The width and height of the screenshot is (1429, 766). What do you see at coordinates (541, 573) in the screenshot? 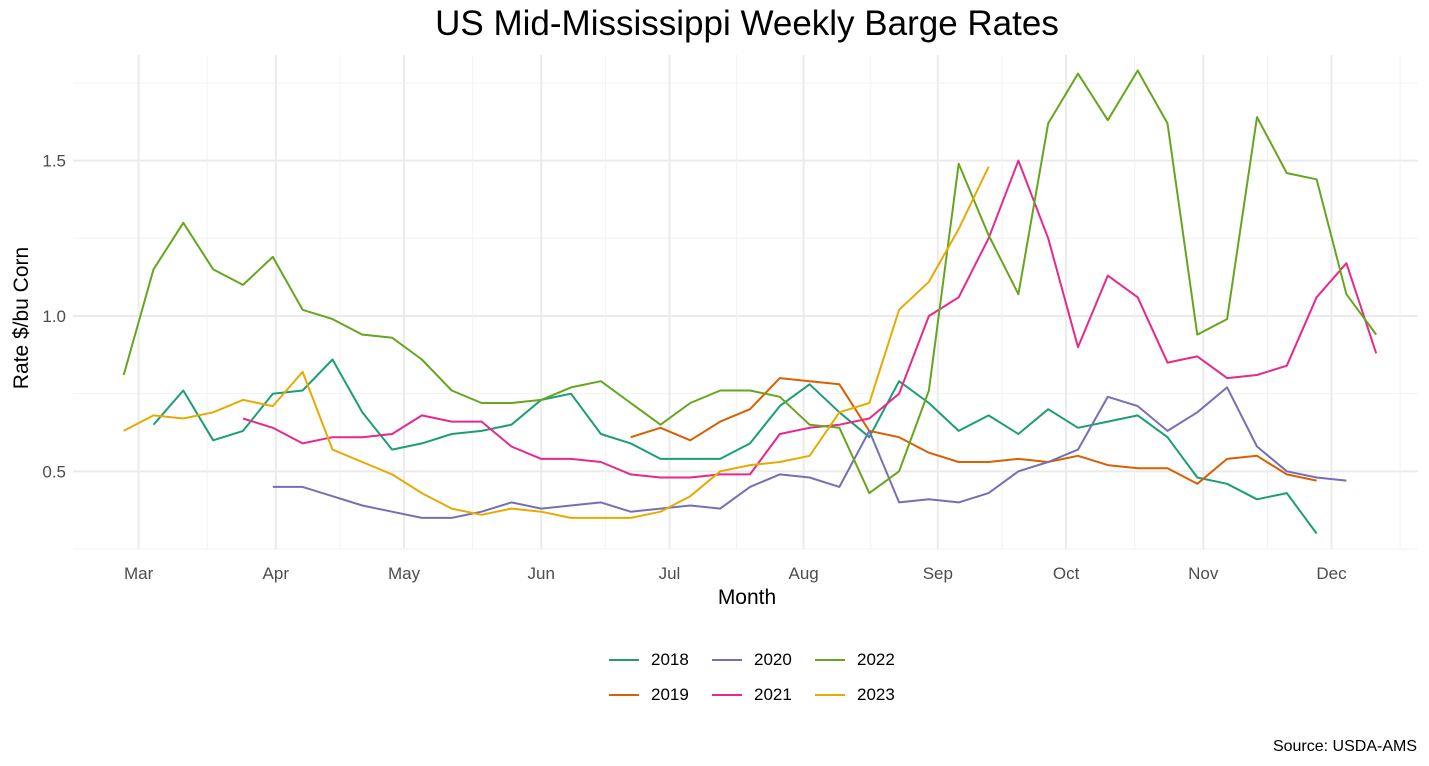
I see `x-tick-label-jun: Jun` at bounding box center [541, 573].